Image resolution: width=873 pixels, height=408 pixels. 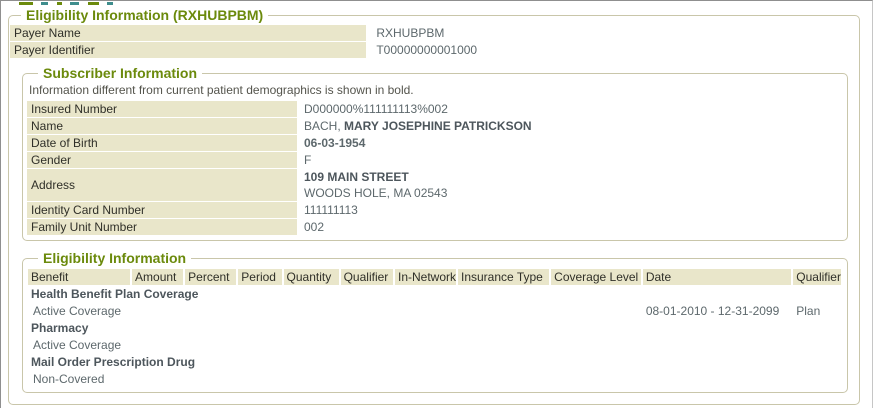 I want to click on identity-card-number-row: Identity Card Number 111111113, so click(x=435, y=210).